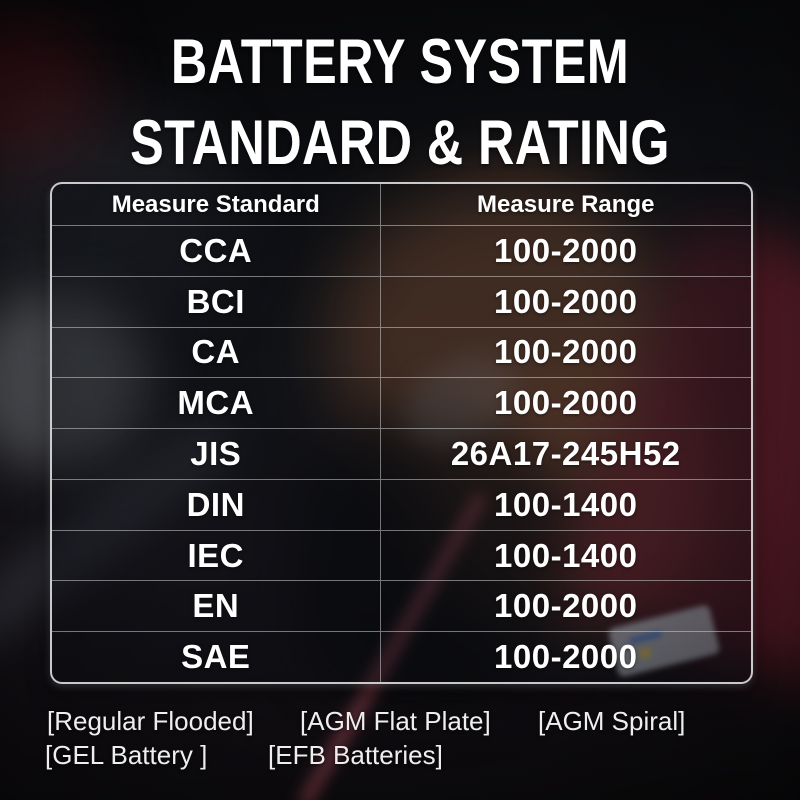 This screenshot has width=800, height=800. I want to click on battery-type-gel-battery: [GEL Battery ], so click(126, 755).